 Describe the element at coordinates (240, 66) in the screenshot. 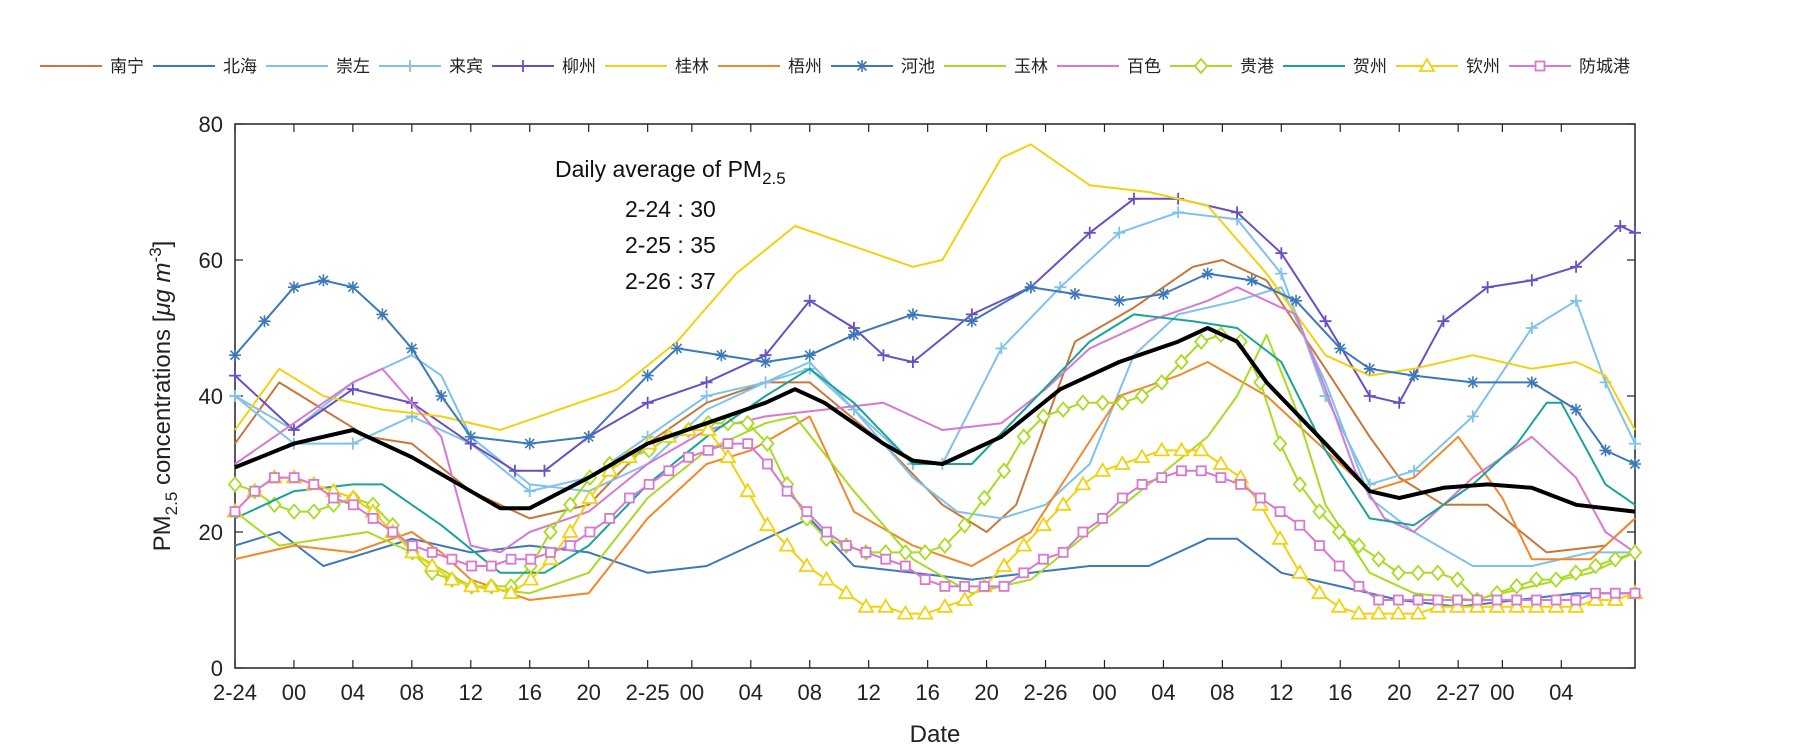

I see `legend-label: 北海` at that location.